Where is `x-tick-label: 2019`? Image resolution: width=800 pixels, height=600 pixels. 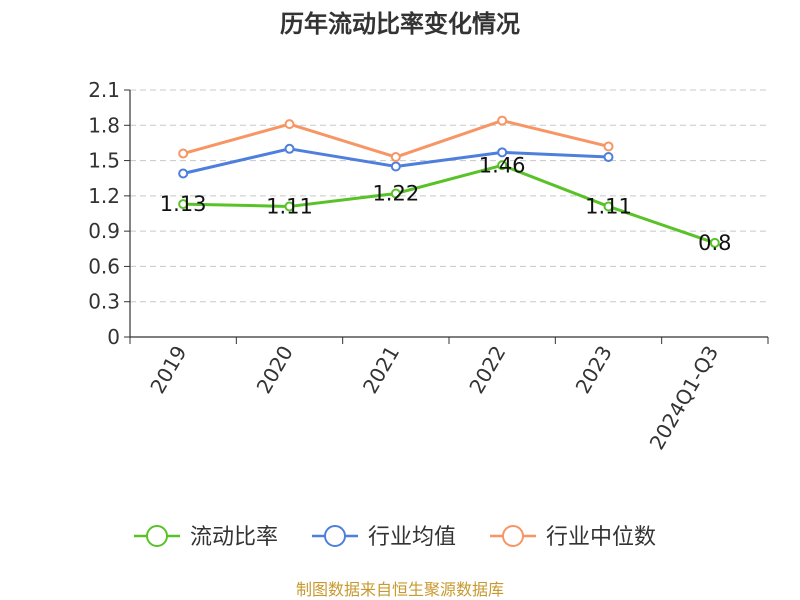
x-tick-label: 2019 is located at coordinates (168, 370).